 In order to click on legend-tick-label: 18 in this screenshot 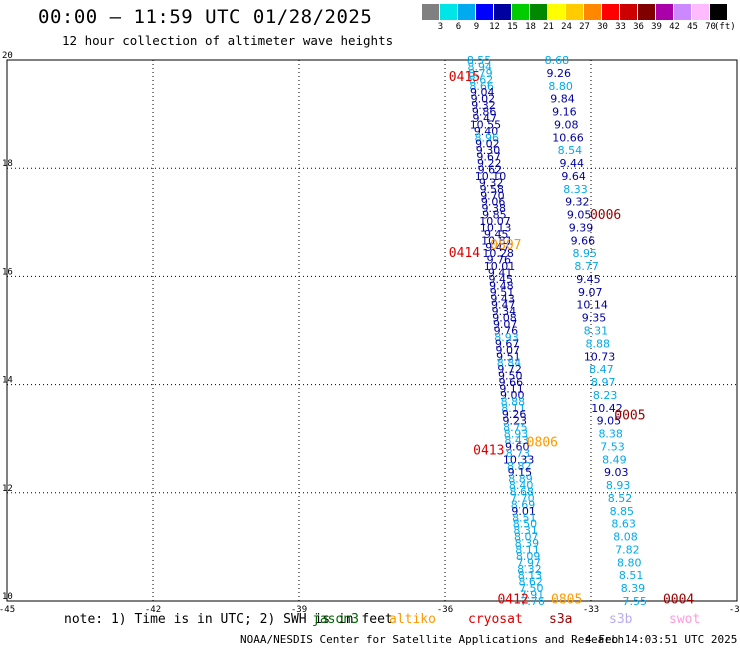, I will do `click(530, 27)`.